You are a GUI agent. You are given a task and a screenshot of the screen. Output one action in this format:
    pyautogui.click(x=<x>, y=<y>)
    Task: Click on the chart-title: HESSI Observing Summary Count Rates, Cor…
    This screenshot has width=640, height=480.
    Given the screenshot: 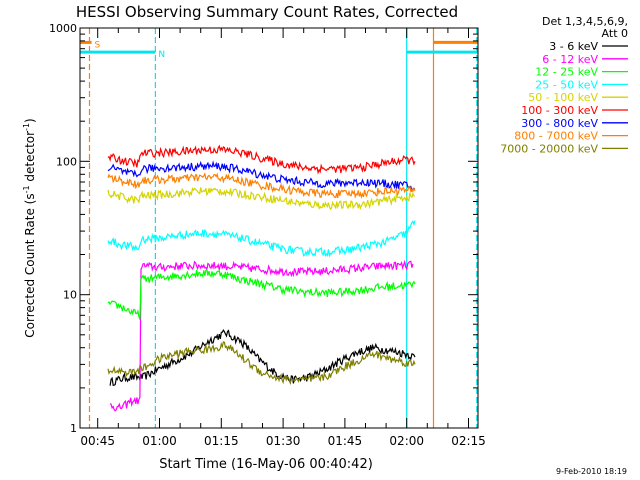 What is the action you would take?
    pyautogui.click(x=267, y=12)
    